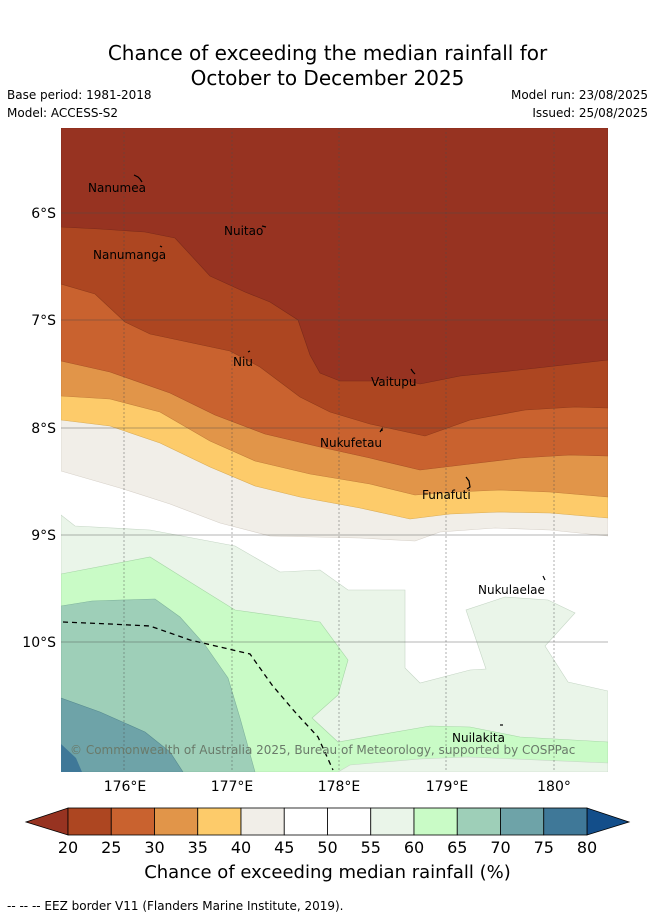  I want to click on island-label-nanumea: Nanumea, so click(117, 188).